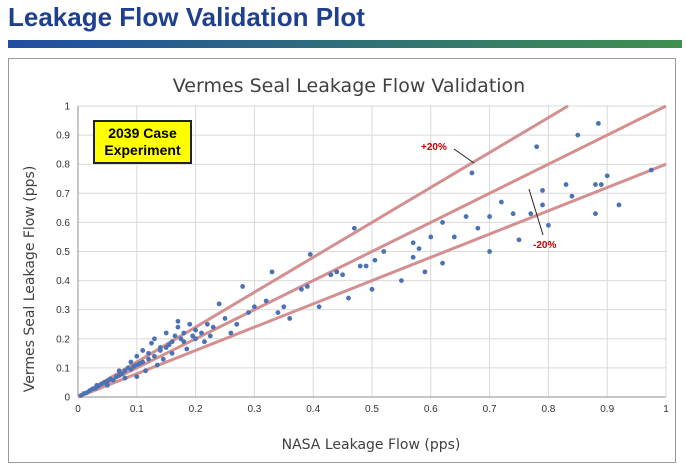 The height and width of the screenshot is (471, 686). Describe the element at coordinates (30, 279) in the screenshot. I see `y-axis-label: Vermes Seal Leakage Flow (pps)` at that location.